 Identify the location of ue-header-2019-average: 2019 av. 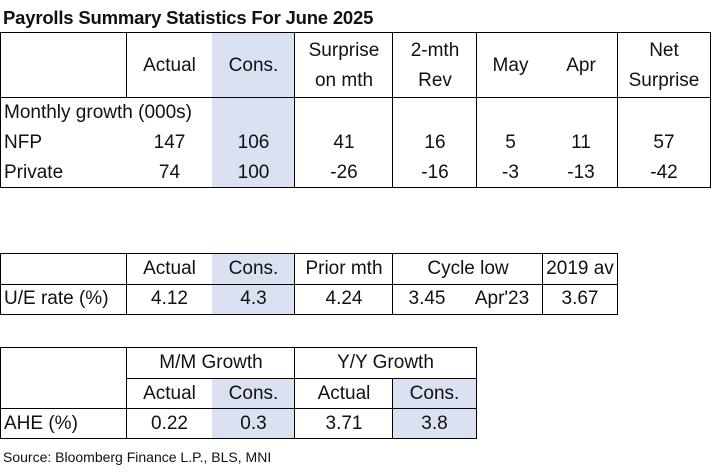
(580, 268).